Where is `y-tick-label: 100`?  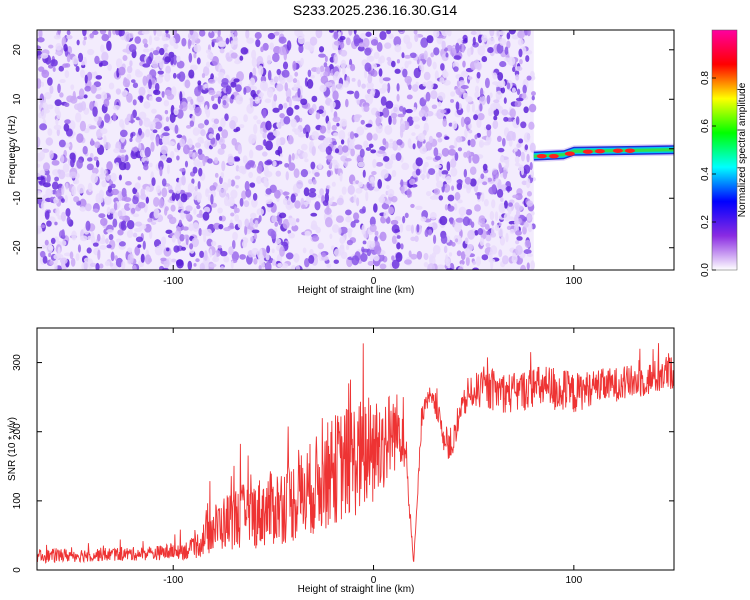 y-tick-label: 100 is located at coordinates (17, 500).